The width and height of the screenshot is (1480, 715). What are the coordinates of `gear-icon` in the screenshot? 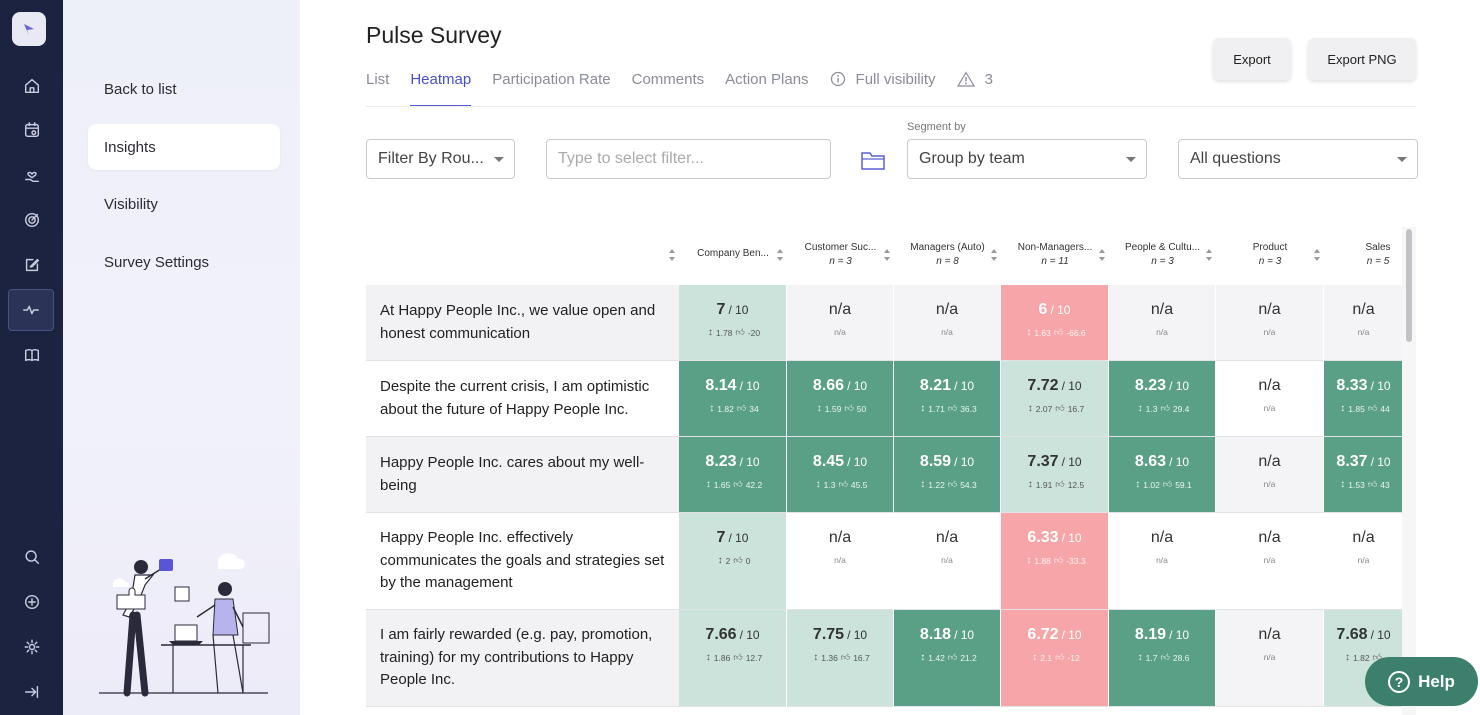 It's located at (31, 647).